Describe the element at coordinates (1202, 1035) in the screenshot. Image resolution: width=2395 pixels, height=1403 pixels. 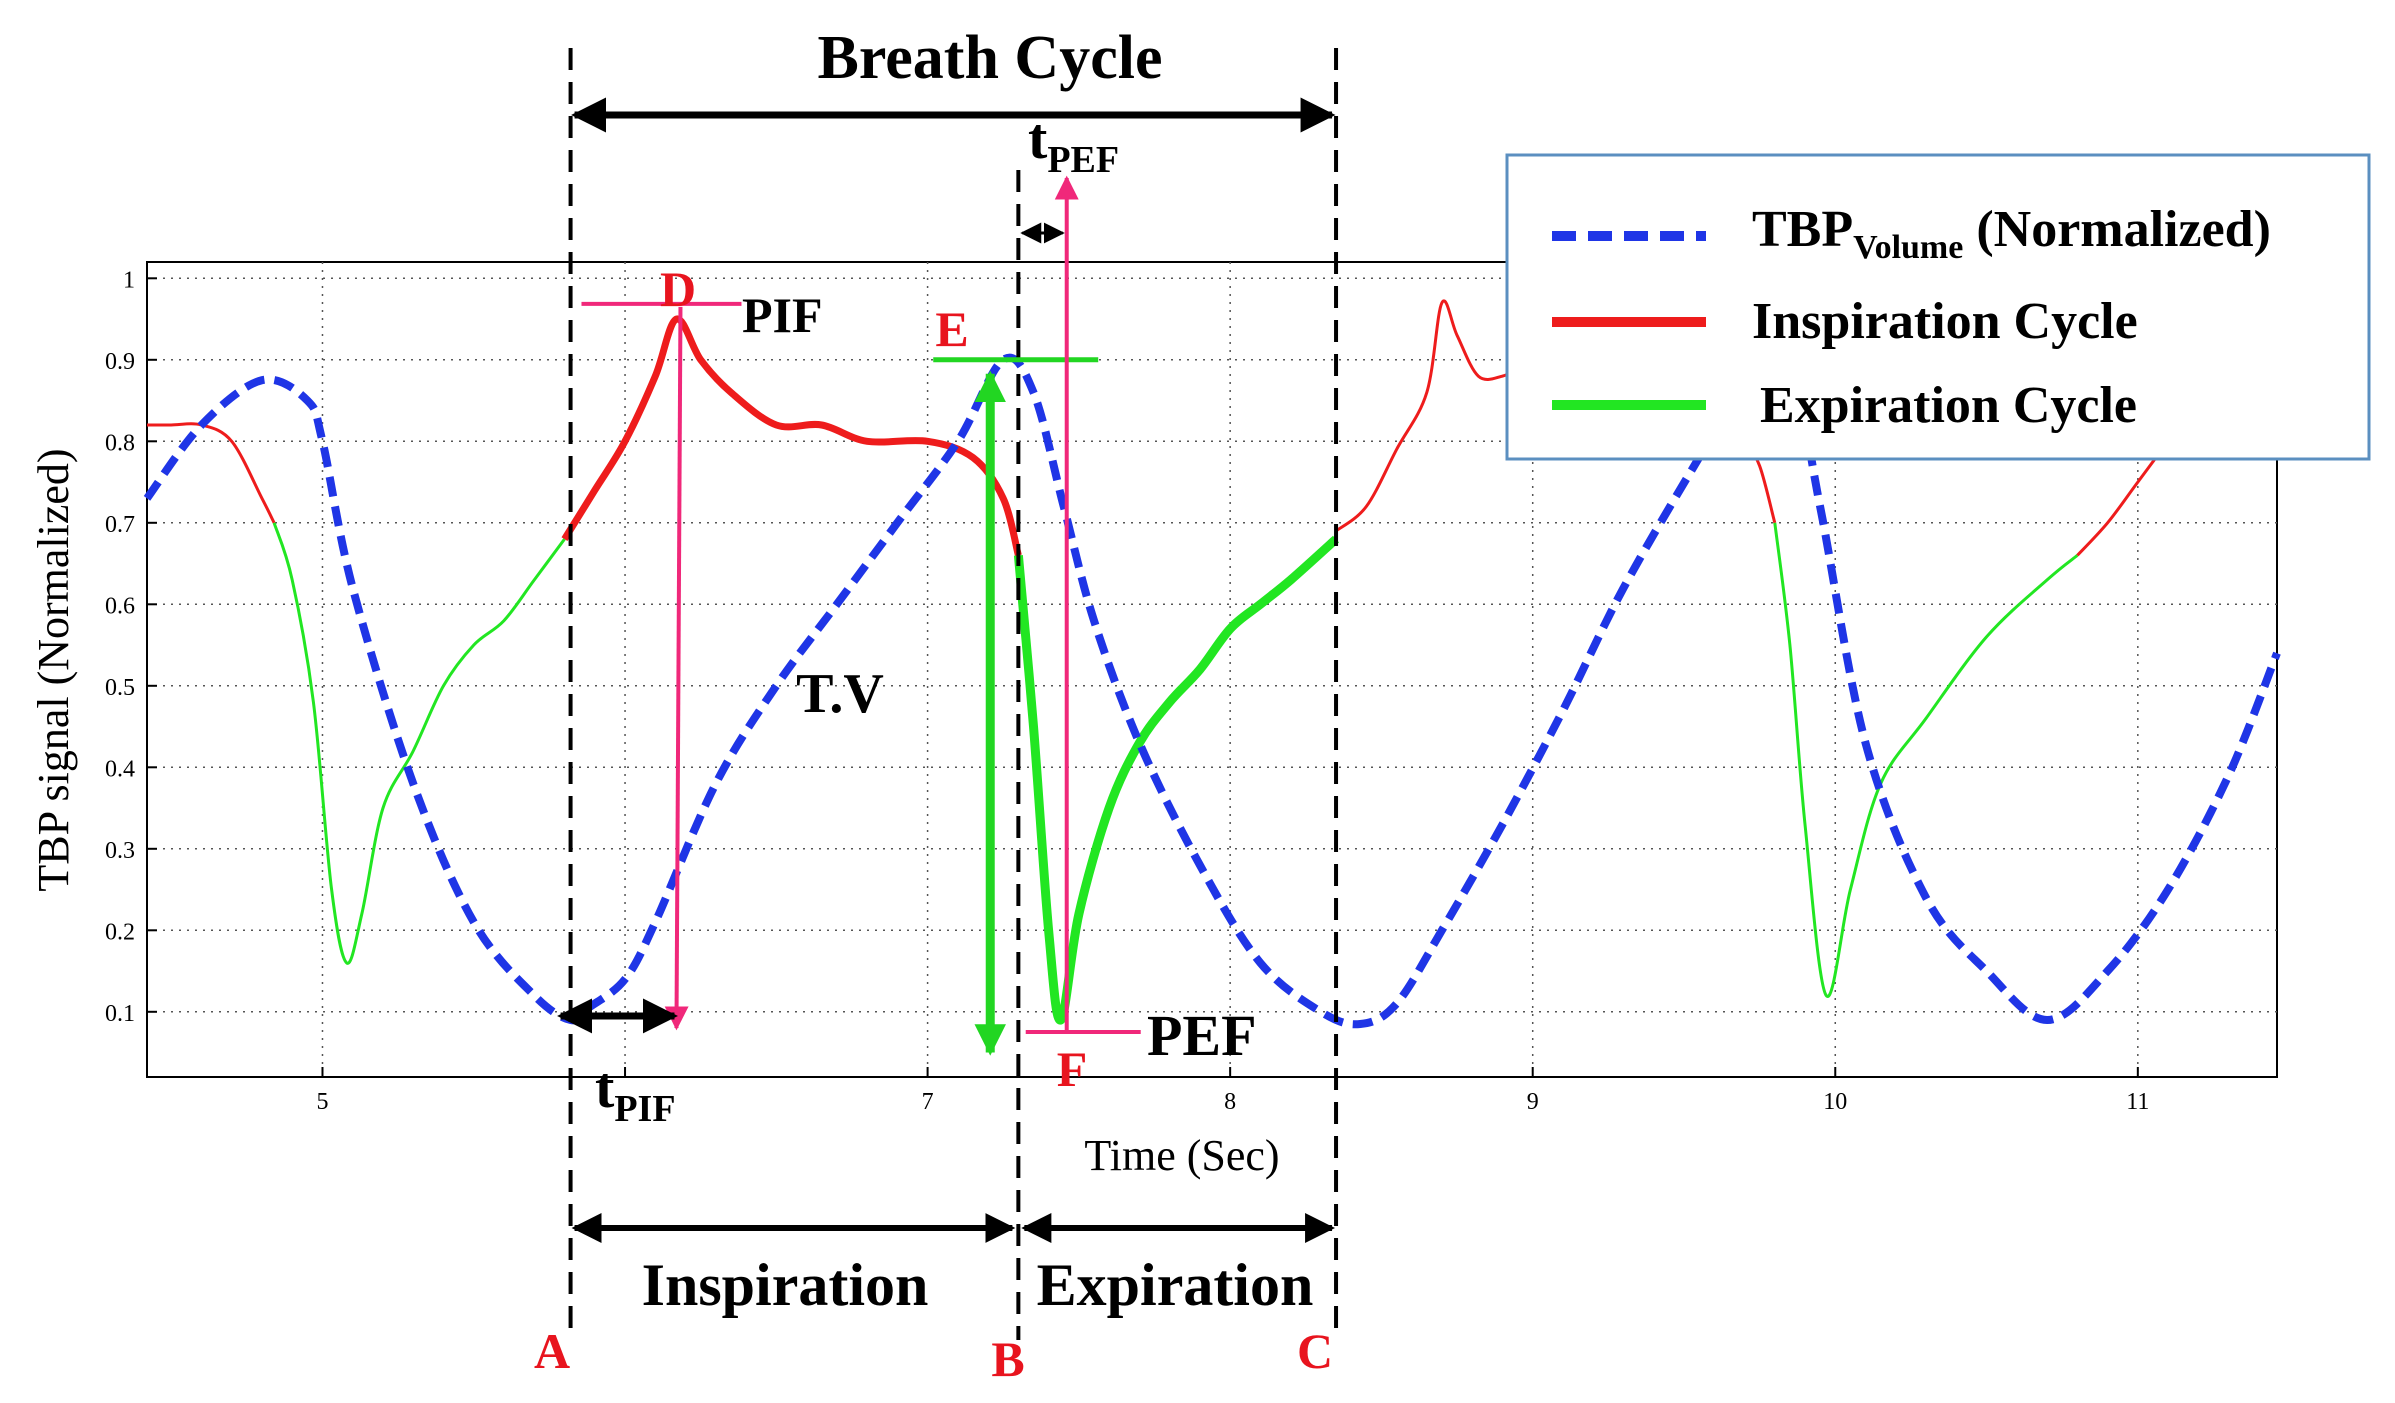
I see `pef-label: PEF` at that location.